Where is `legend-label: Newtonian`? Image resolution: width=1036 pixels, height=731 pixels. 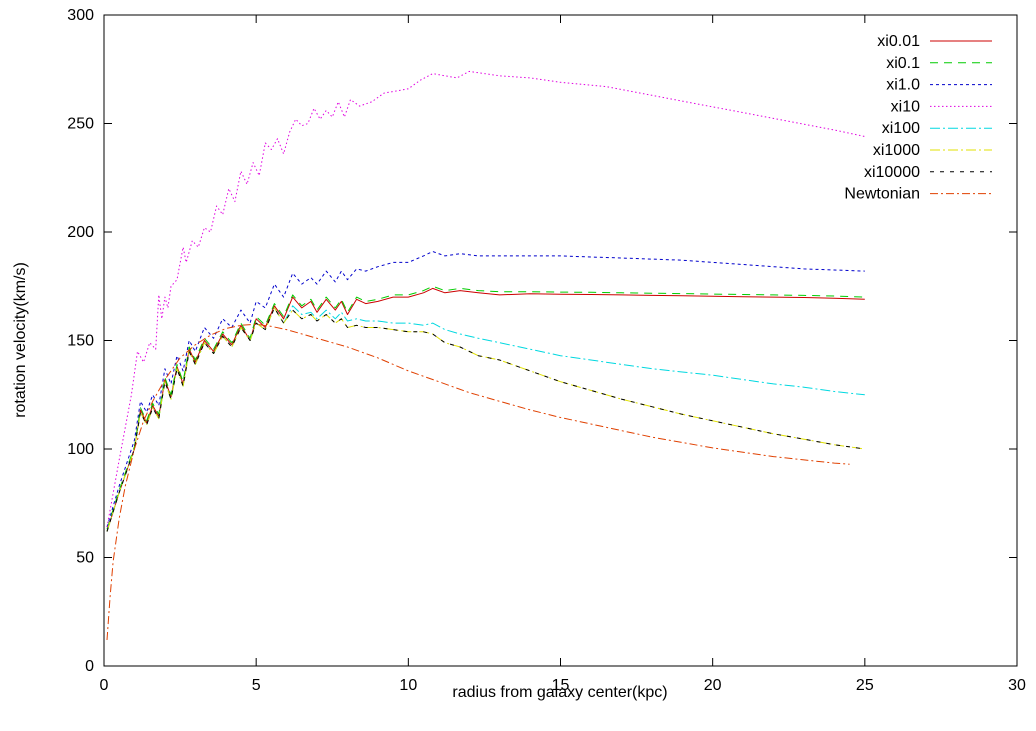 legend-label: Newtonian is located at coordinates (882, 194).